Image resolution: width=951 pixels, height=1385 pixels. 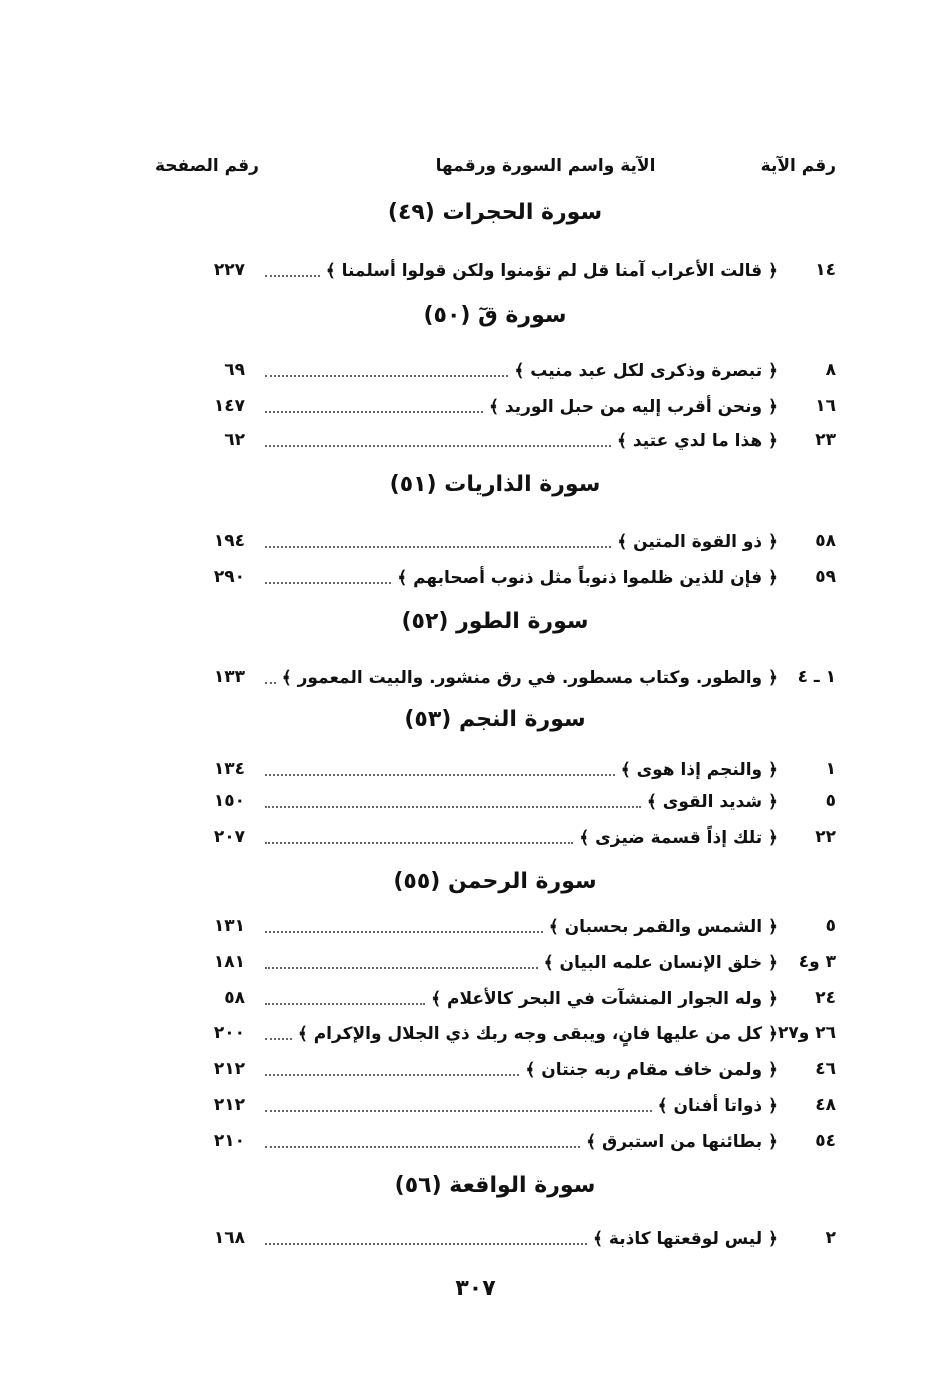 What do you see at coordinates (495, 1185) in the screenshot?
I see `surah-heading: سورة الواقعة (٥٦)` at bounding box center [495, 1185].